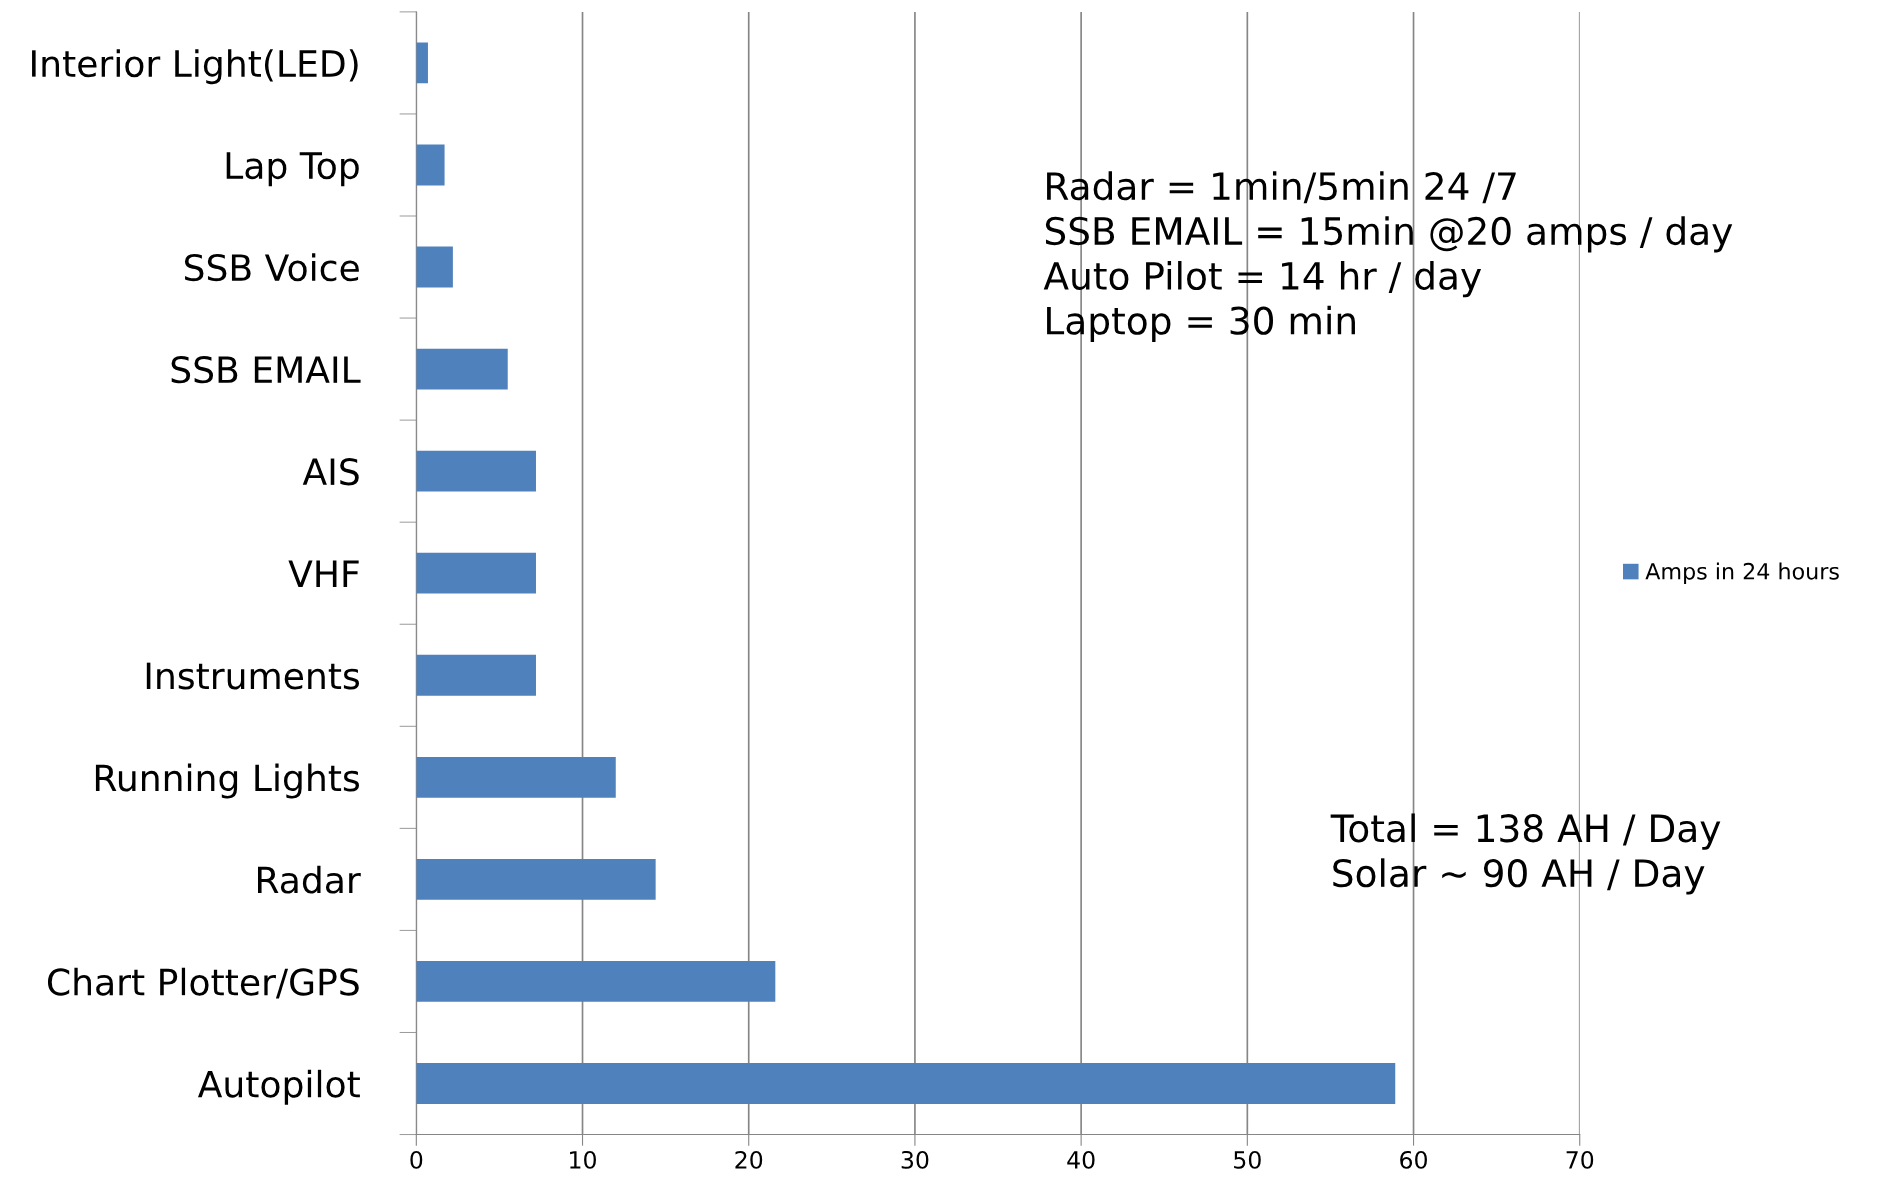 This screenshot has height=1188, width=1901. I want to click on legend-label: Amps in 24 hours, so click(1742, 573).